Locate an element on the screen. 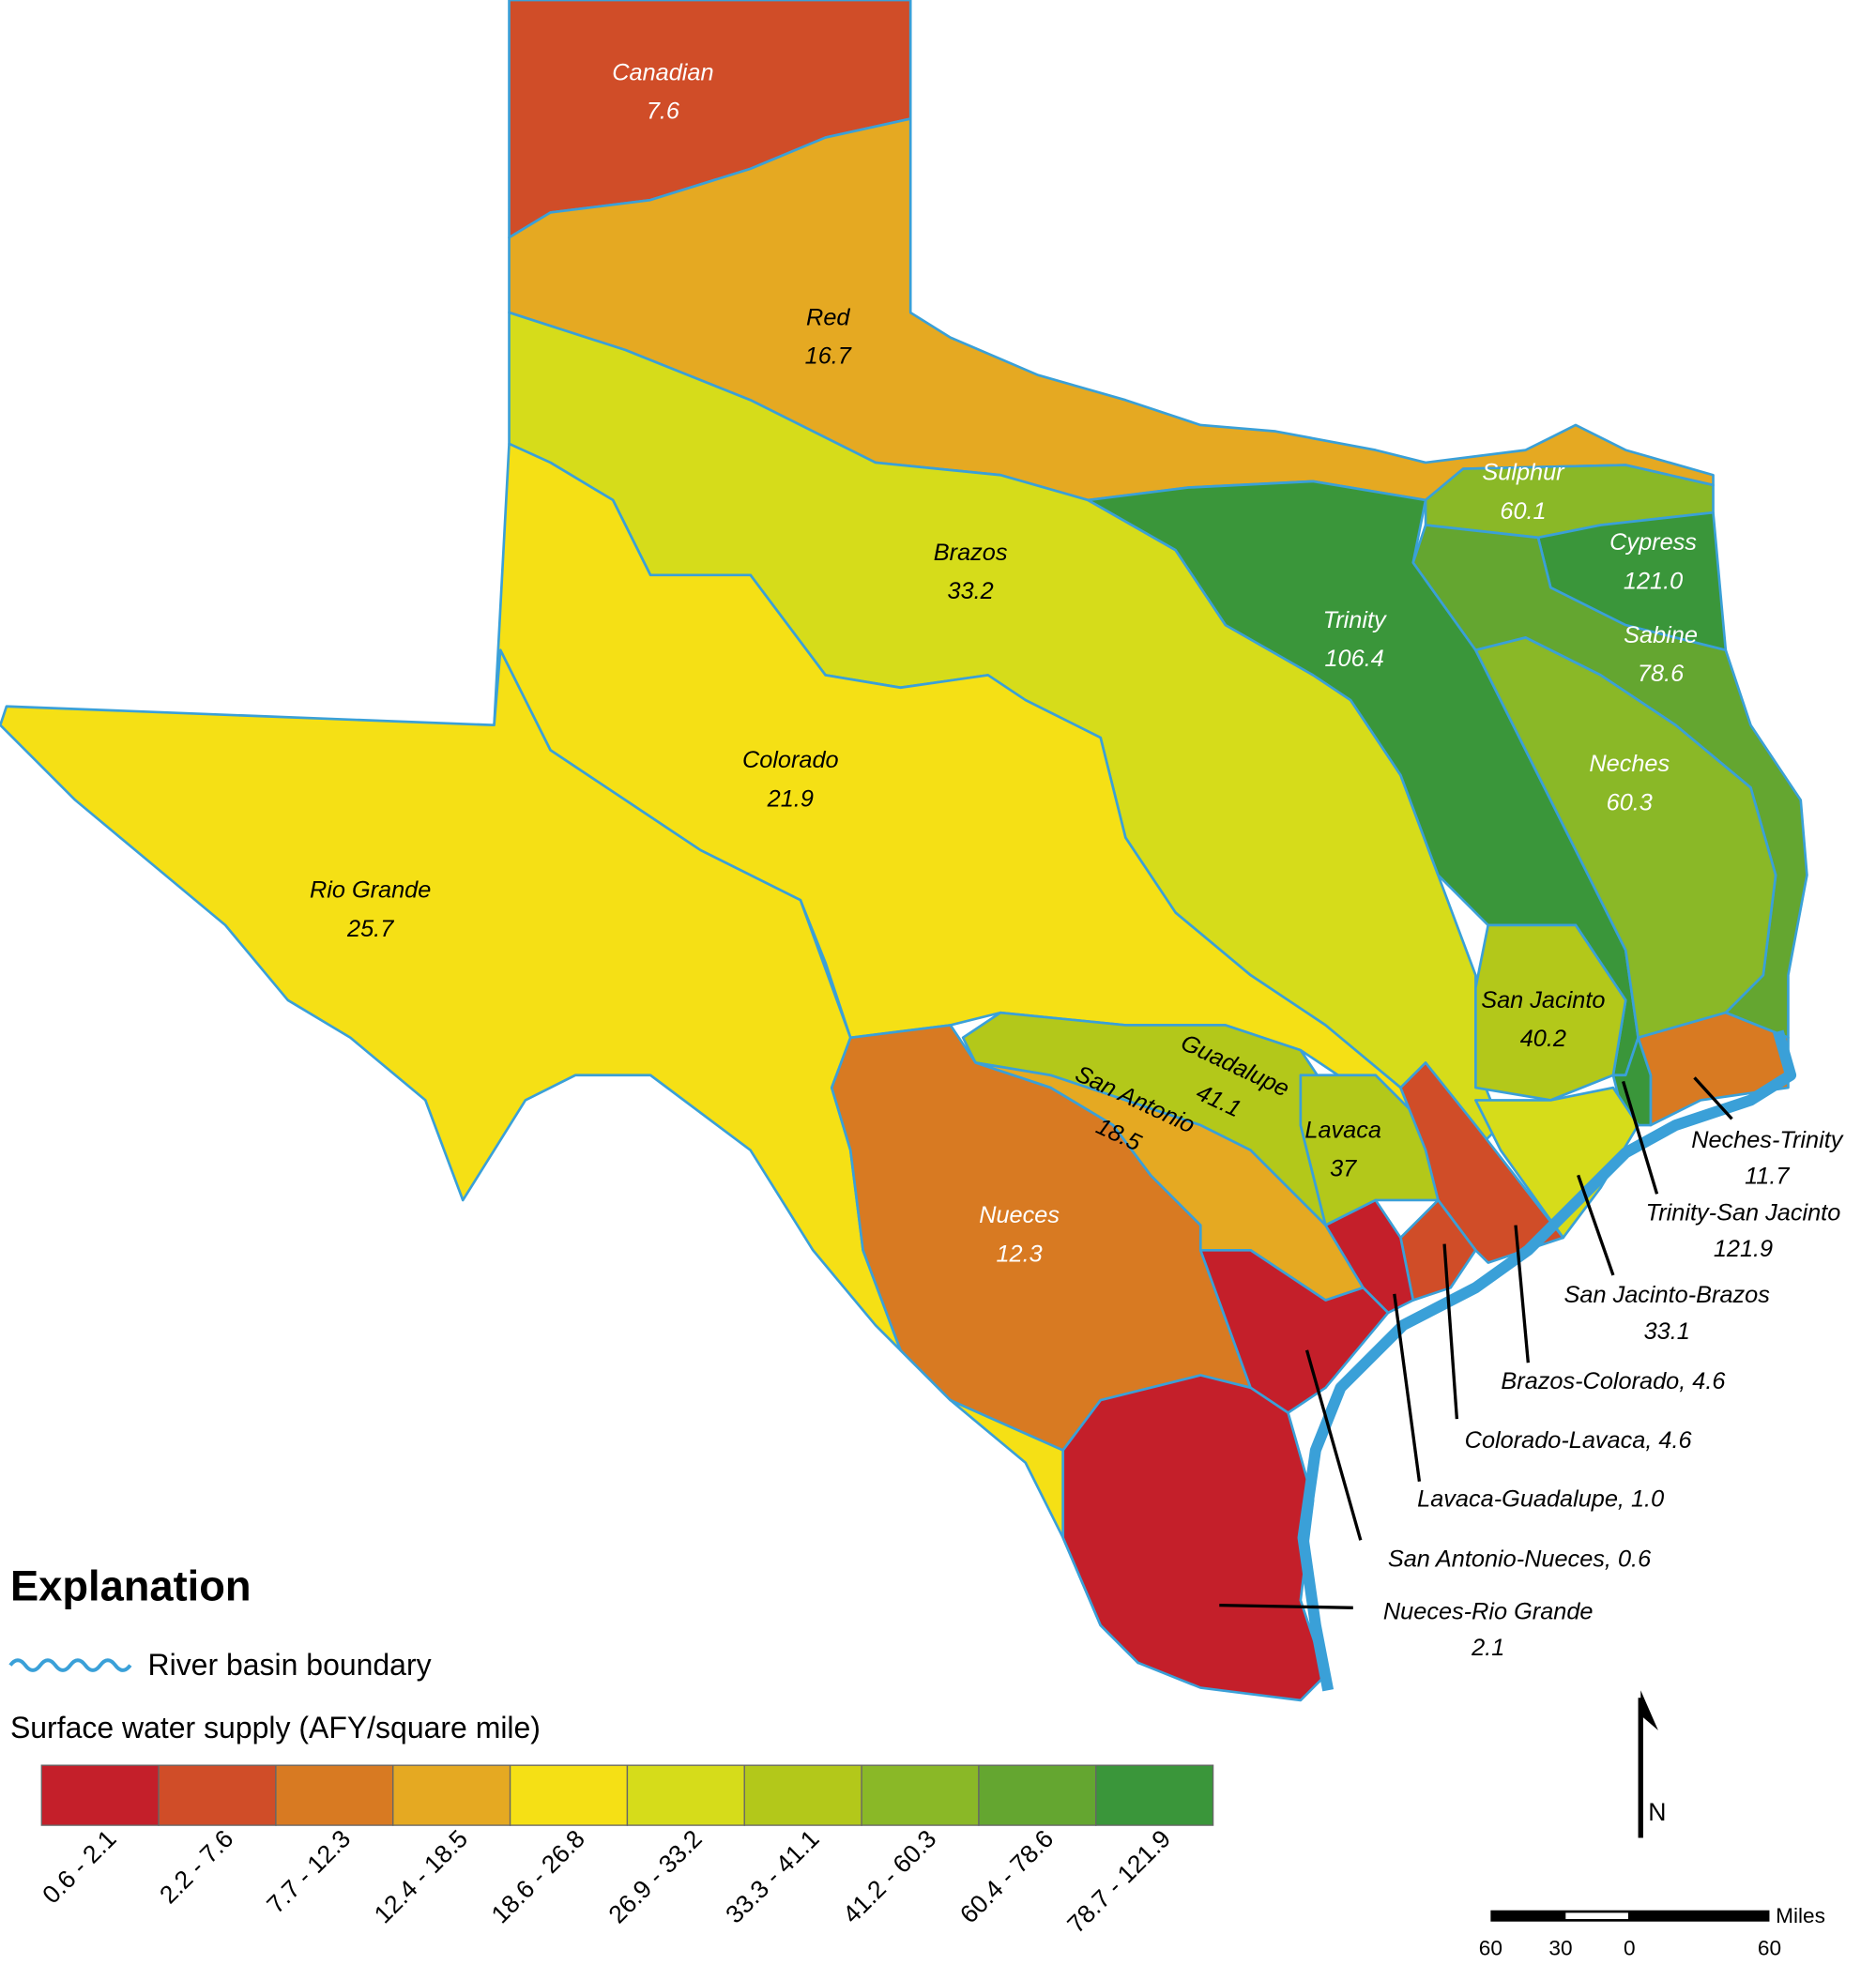  callout-label: San Antonio-Nueces, 0.6 is located at coordinates (1520, 1559).